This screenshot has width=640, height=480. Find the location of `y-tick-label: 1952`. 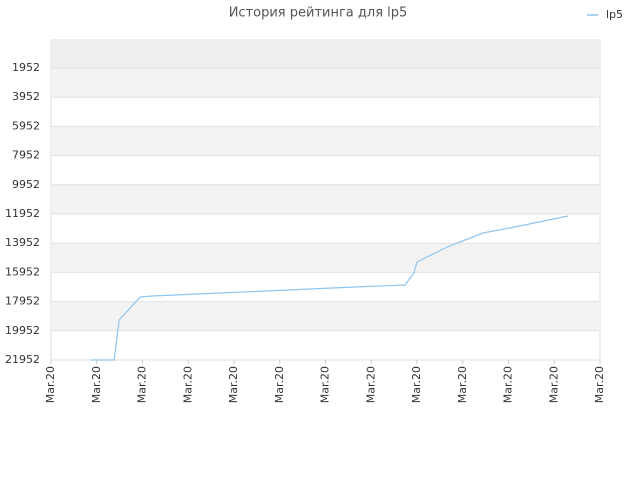

y-tick-label: 1952 is located at coordinates (26, 67).